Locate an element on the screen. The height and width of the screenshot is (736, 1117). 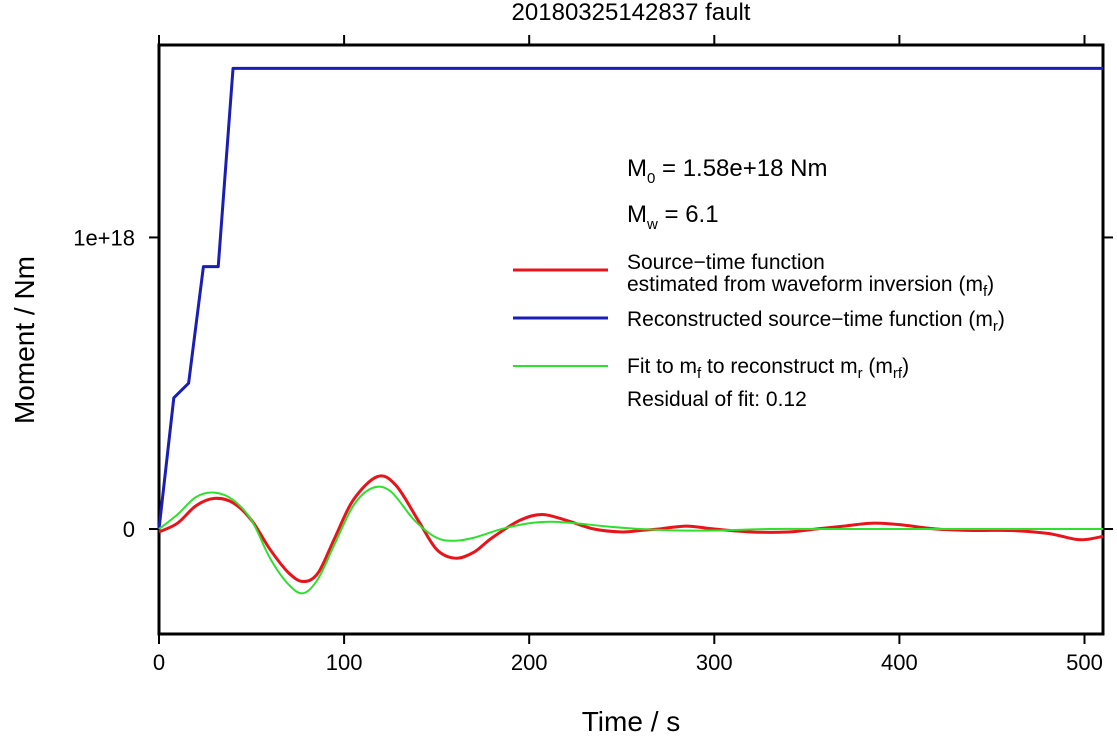
chart-title: 20180325142837 fault is located at coordinates (631, 13).